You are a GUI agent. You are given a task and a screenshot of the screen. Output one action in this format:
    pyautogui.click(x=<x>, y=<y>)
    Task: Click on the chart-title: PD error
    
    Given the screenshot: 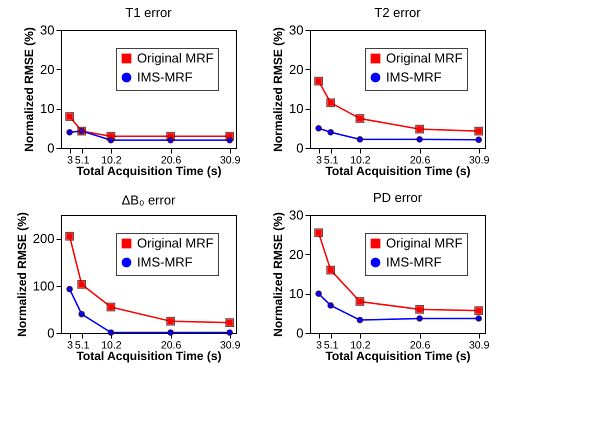 What is the action you would take?
    pyautogui.click(x=397, y=197)
    